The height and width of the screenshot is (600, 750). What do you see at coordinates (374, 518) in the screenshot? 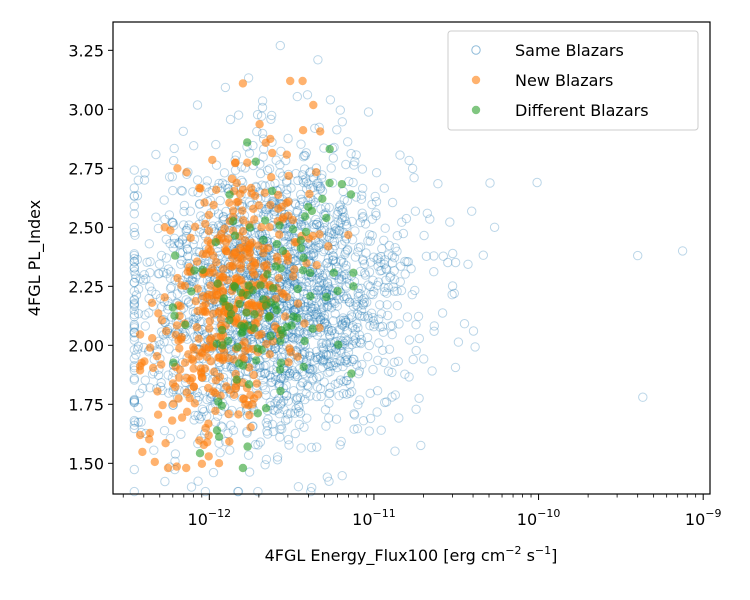
I see `x-tick-label: 10−11` at bounding box center [374, 518].